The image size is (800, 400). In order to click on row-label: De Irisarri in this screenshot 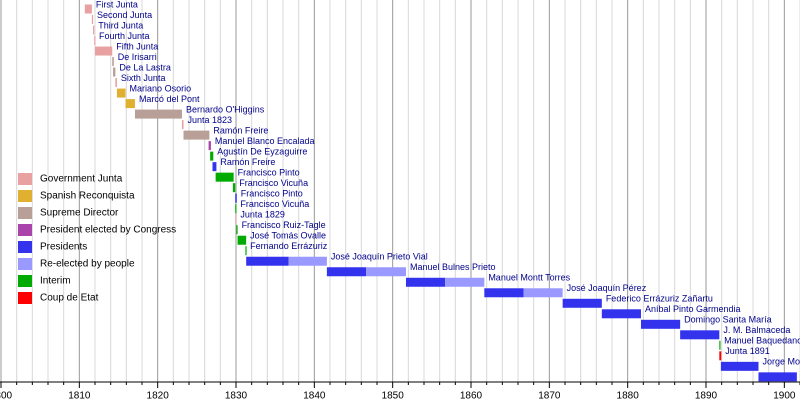, I will do `click(137, 57)`.